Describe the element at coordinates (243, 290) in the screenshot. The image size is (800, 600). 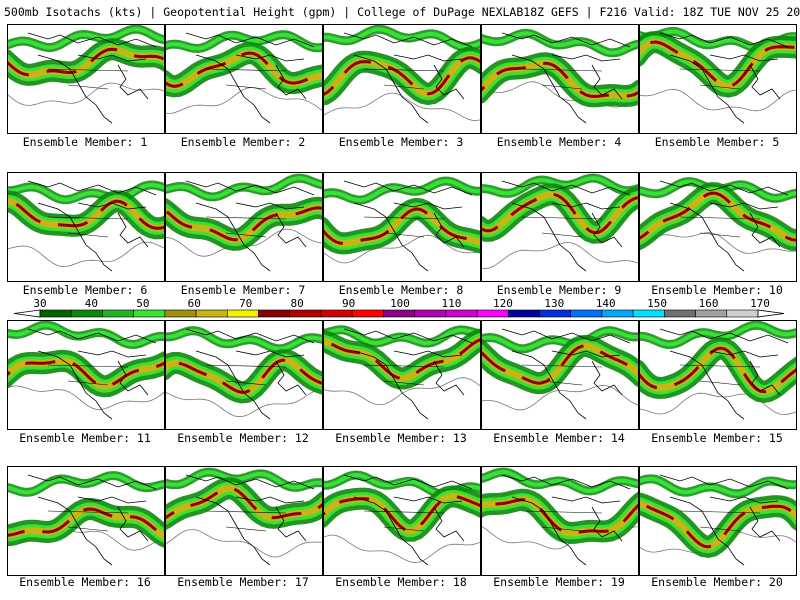
I see `ensemble-member-label: Ensemble Member: 7` at that location.